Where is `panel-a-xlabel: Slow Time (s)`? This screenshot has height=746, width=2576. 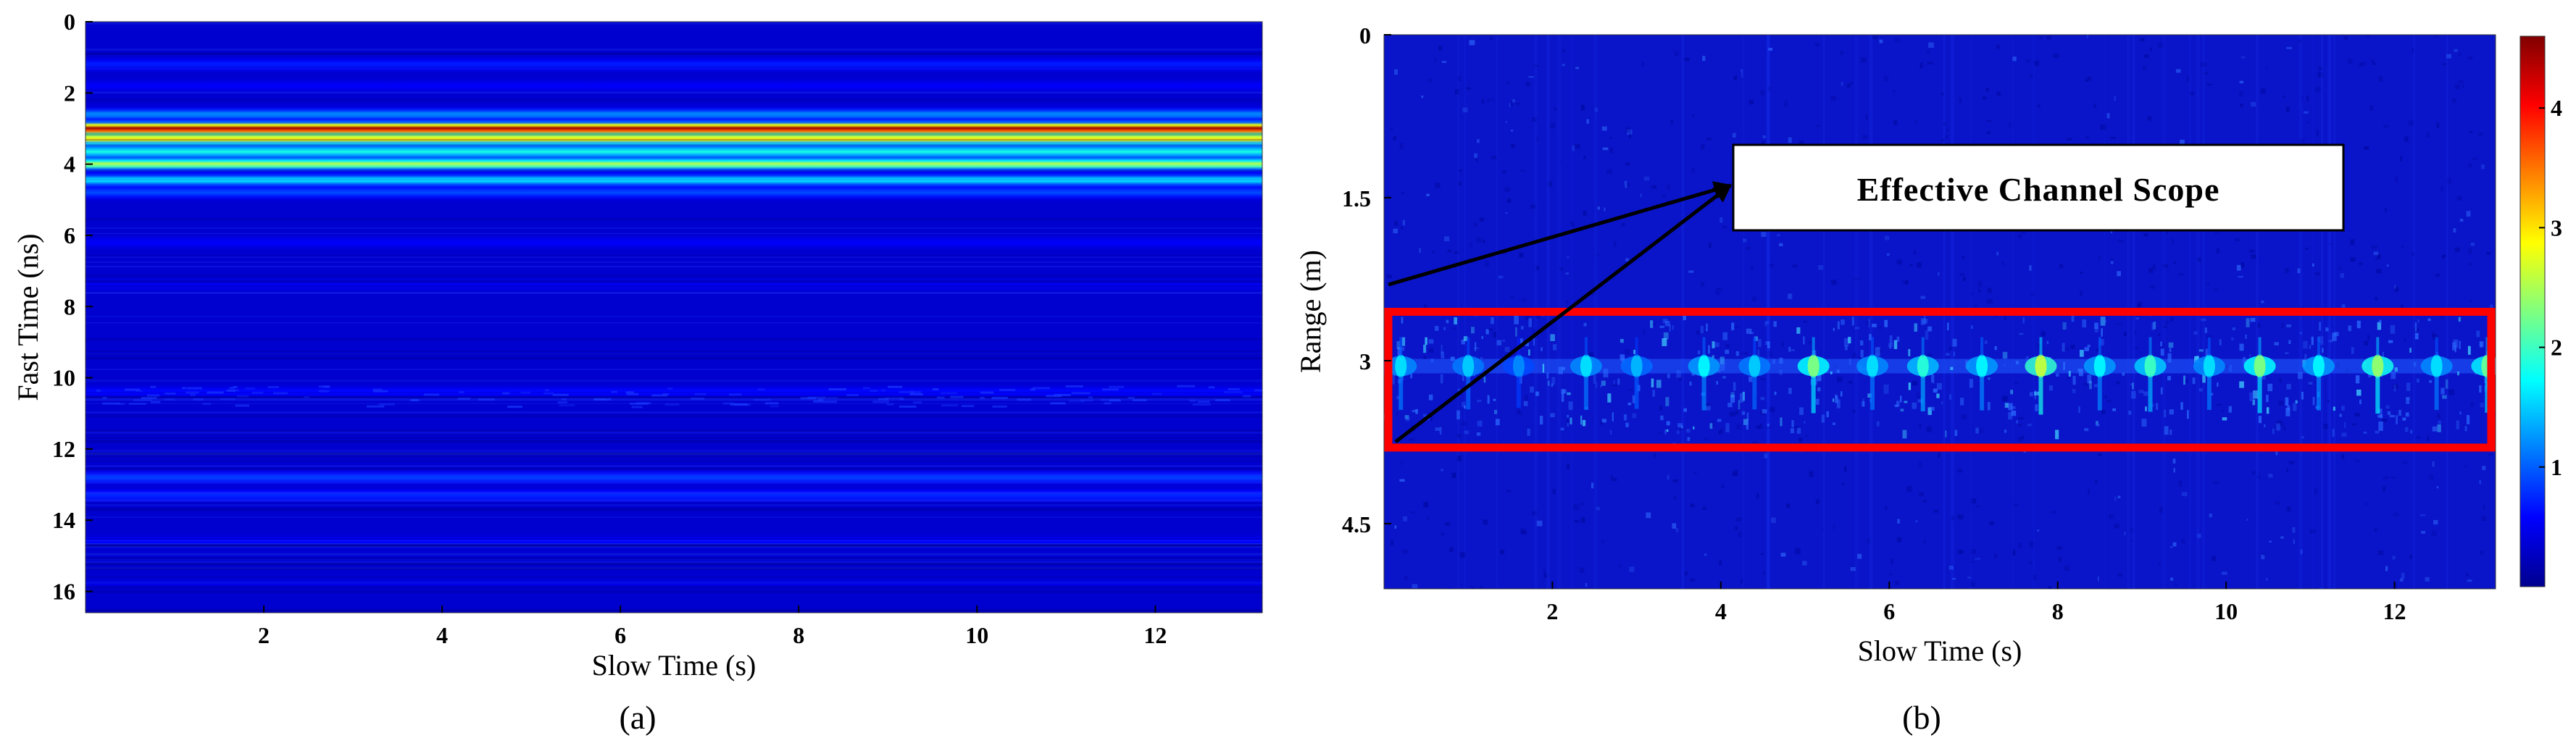 panel-a-xlabel: Slow Time (s) is located at coordinates (674, 665).